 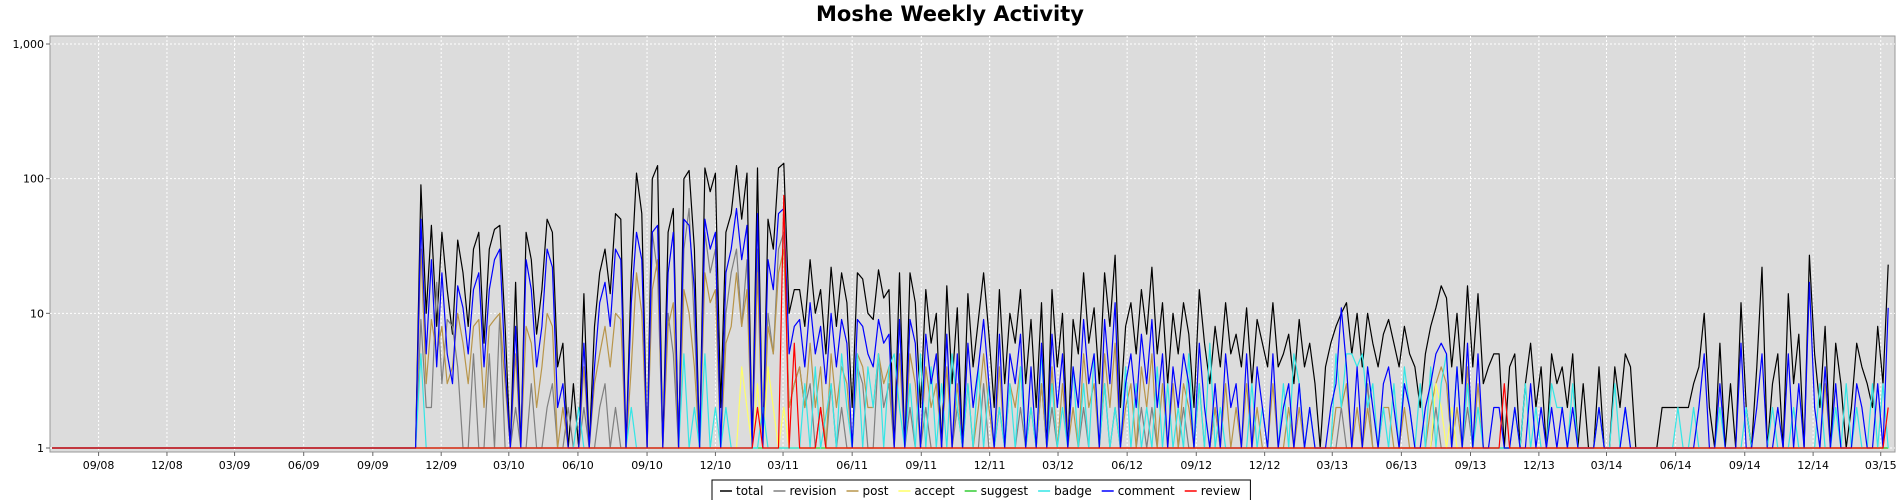 What do you see at coordinates (1745, 465) in the screenshot?
I see `x-tick-label: 09/14` at bounding box center [1745, 465].